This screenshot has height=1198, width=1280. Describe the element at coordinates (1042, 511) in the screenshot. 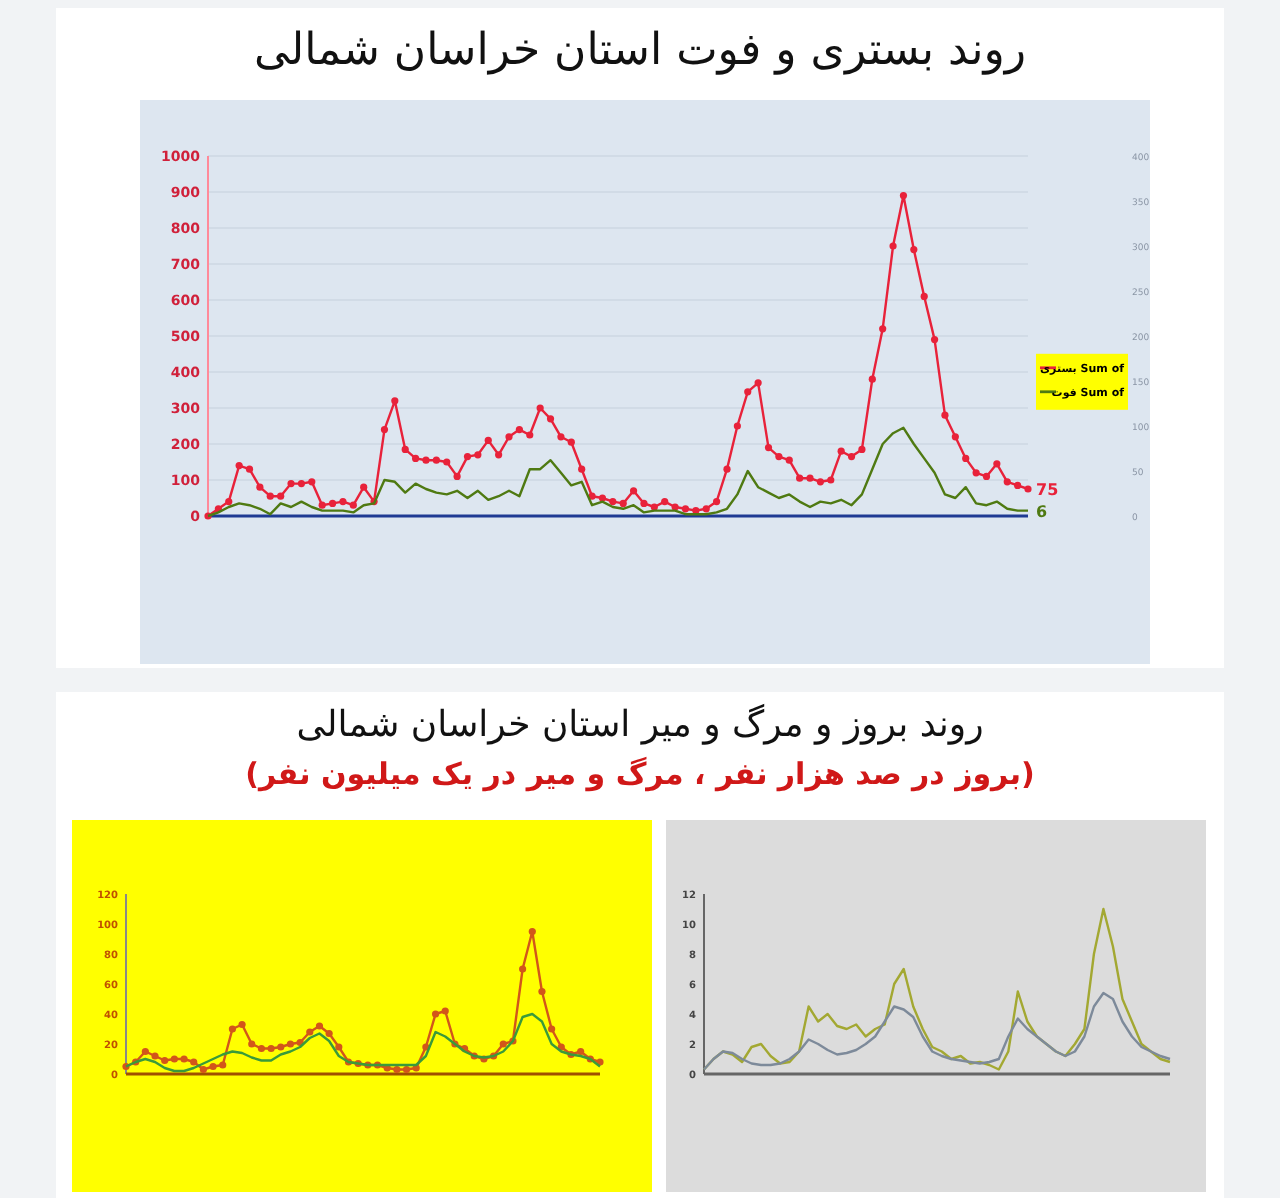

I see `data-label: 6` at that location.